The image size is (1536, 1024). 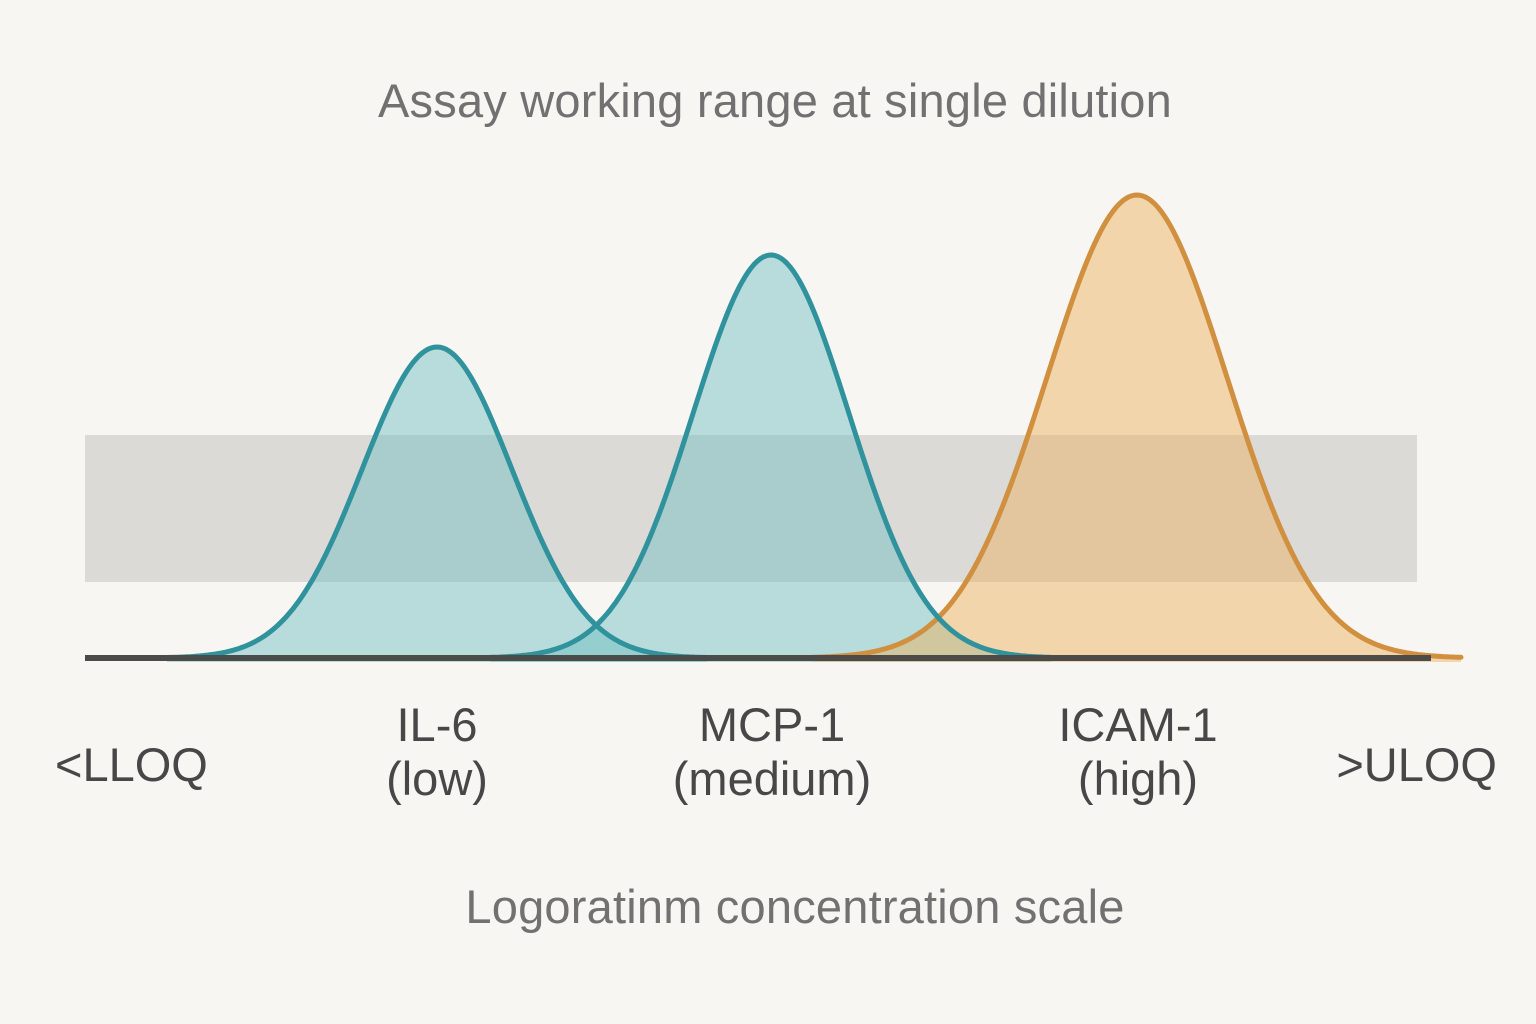 What do you see at coordinates (795, 906) in the screenshot?
I see `x-axis-caption: Logoratinm concentration scale` at bounding box center [795, 906].